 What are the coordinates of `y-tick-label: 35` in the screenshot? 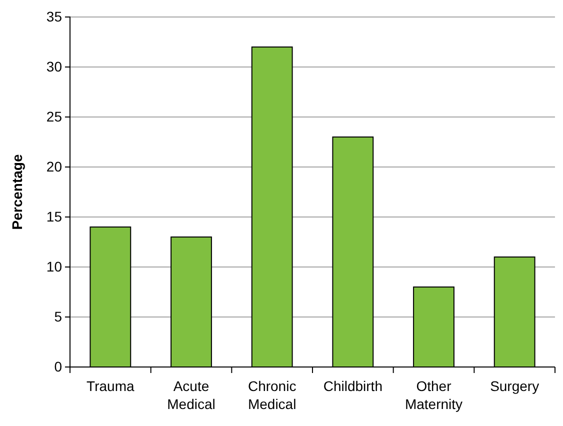 It's located at (54, 16).